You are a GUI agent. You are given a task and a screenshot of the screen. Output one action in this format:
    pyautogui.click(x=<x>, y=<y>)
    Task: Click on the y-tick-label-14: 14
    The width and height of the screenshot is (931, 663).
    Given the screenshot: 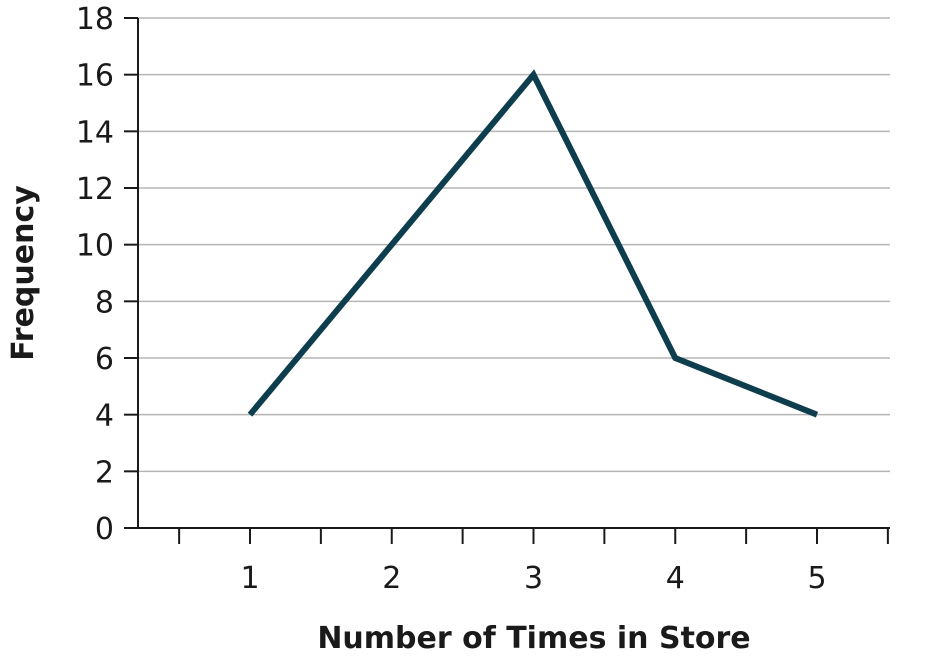 What is the action you would take?
    pyautogui.click(x=95, y=132)
    